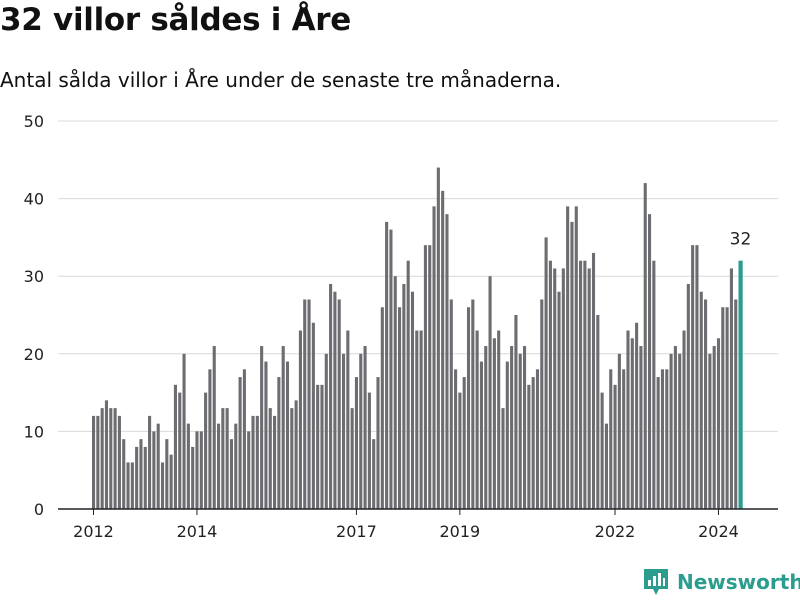 The width and height of the screenshot is (800, 600). I want to click on y-tick-label: 0, so click(39, 509).